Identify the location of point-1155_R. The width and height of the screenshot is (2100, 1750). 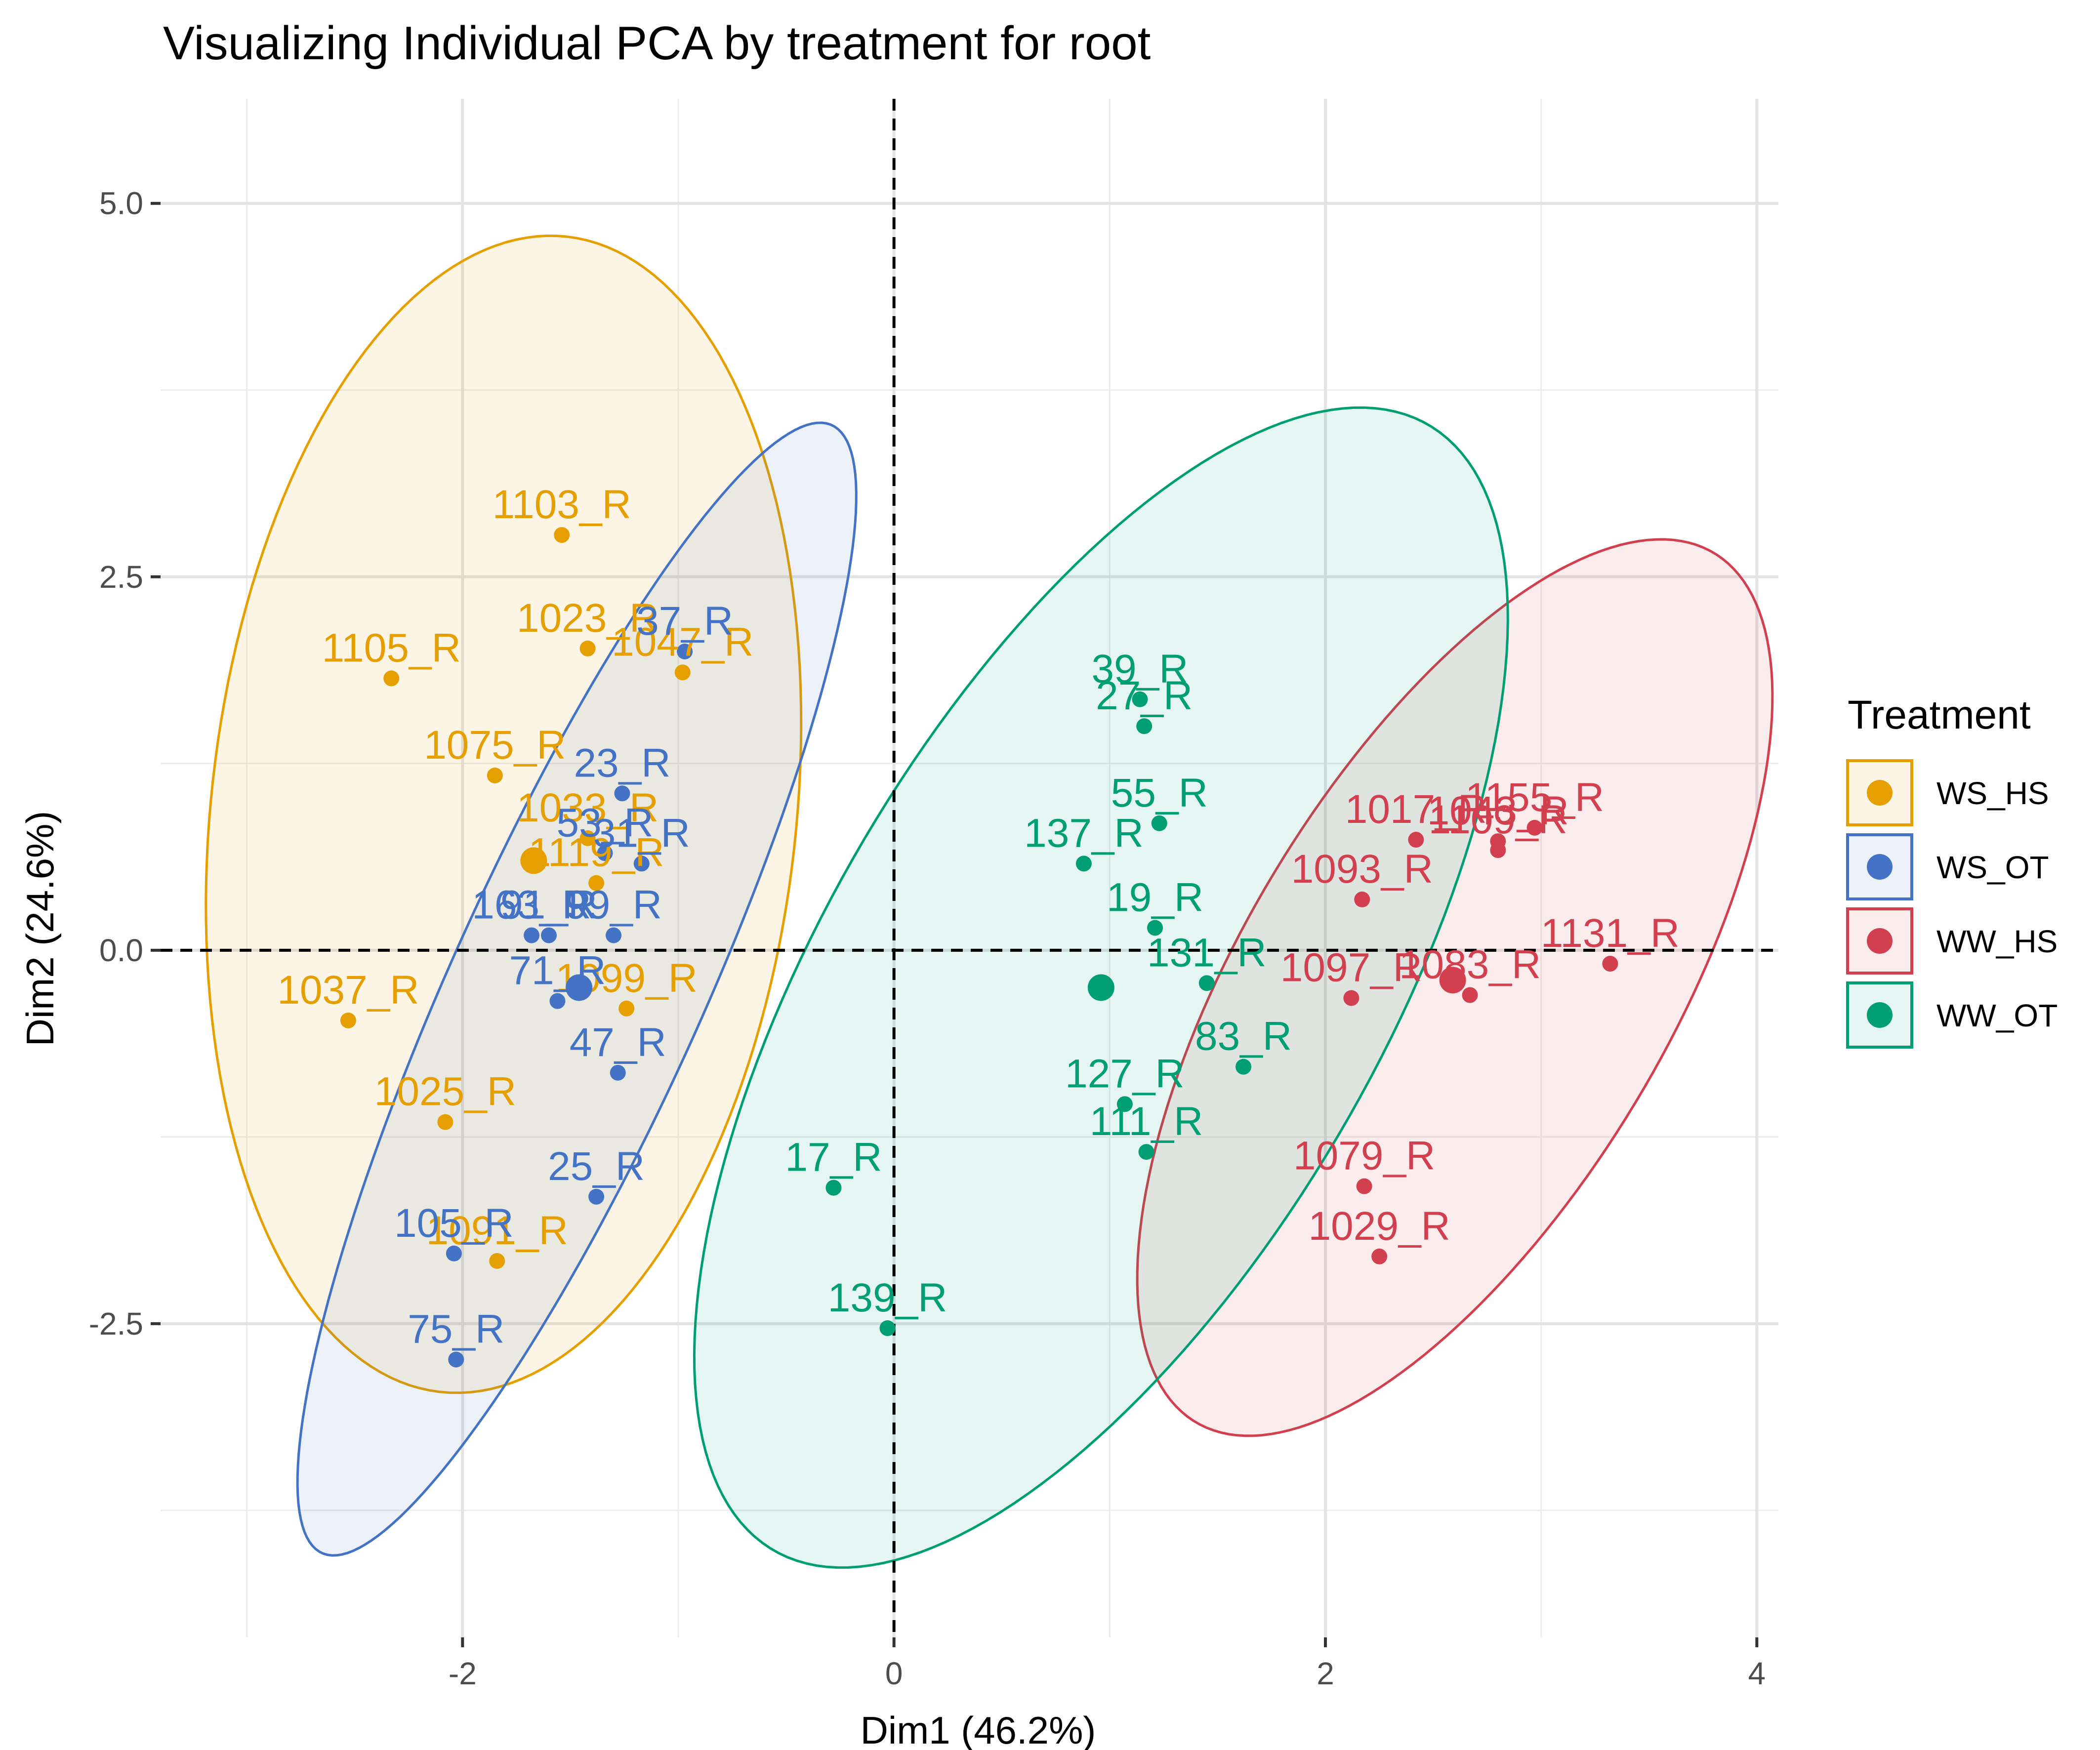
(1535, 827).